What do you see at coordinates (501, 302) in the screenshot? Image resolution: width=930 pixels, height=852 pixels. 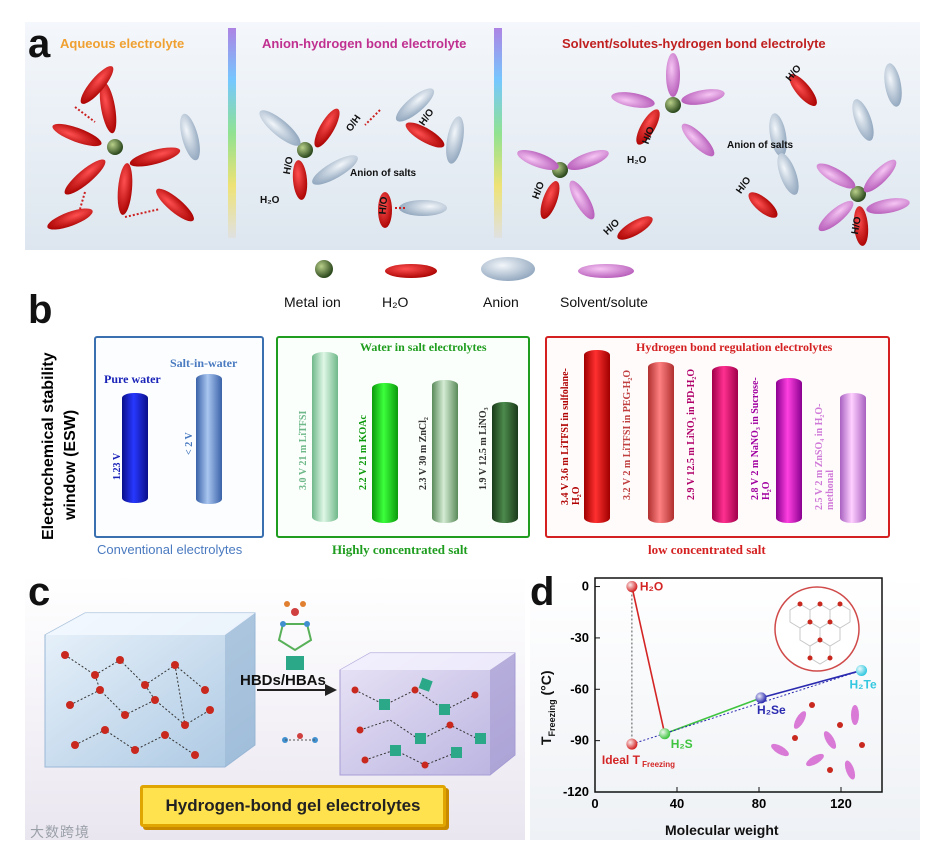 I see `legend-anion: Anion` at bounding box center [501, 302].